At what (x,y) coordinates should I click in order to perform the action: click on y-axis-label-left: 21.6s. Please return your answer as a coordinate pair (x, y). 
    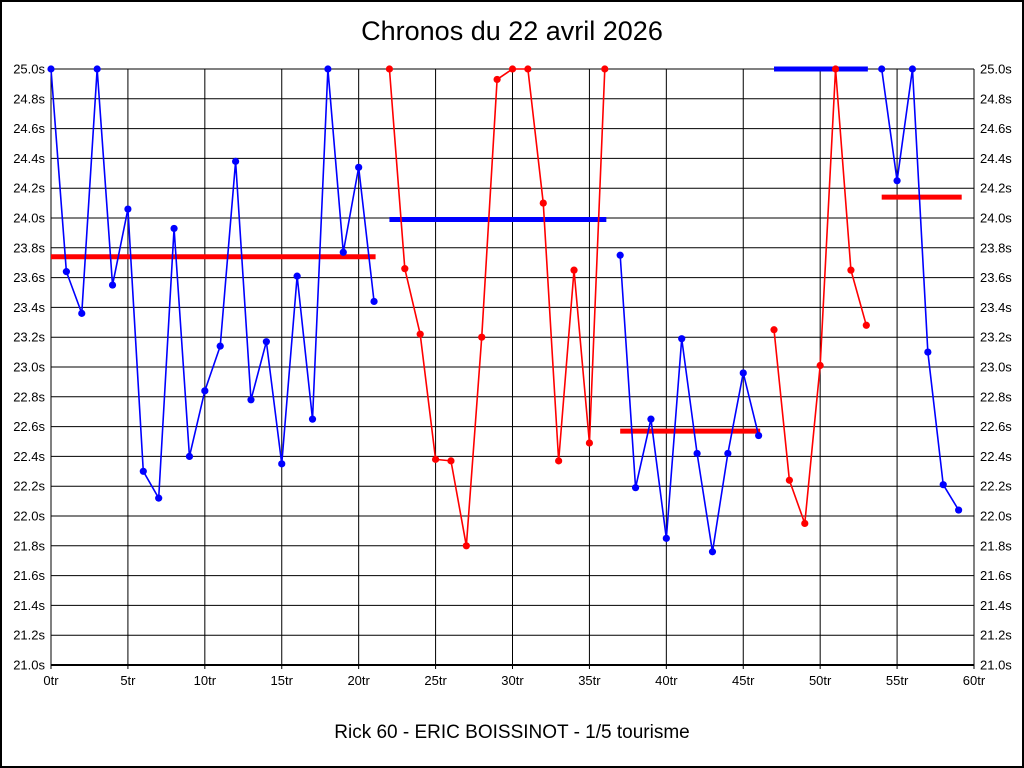
    Looking at the image, I should click on (29, 575).